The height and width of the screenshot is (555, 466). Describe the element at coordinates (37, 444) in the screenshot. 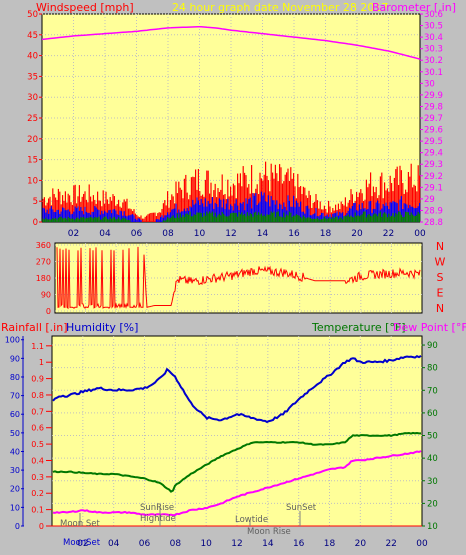

I see `rainfall-y-tick-label: 0.5` at that location.